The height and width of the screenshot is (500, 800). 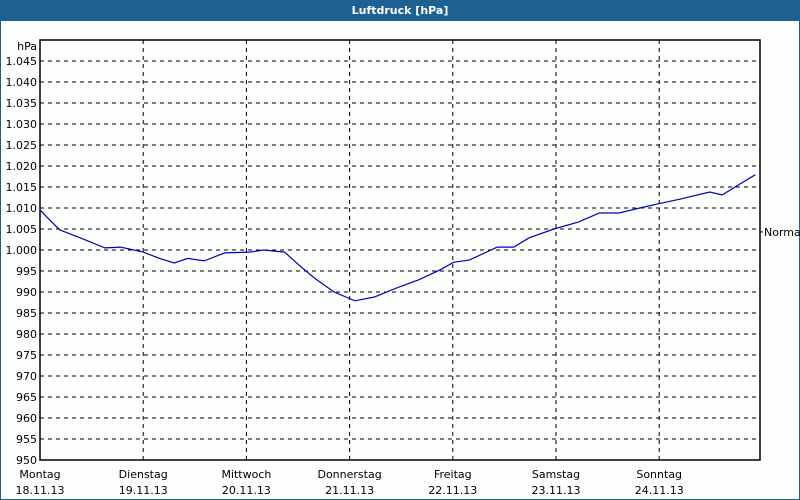 I want to click on y-tick-label: 1.030, so click(x=22, y=124).